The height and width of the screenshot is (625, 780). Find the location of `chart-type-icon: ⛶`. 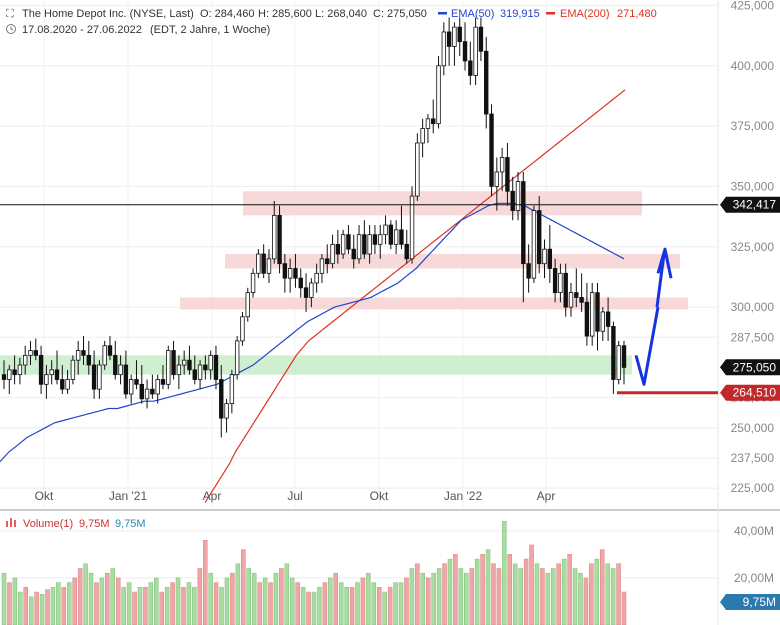

chart-type-icon: ⛶ is located at coordinates (10, 14).